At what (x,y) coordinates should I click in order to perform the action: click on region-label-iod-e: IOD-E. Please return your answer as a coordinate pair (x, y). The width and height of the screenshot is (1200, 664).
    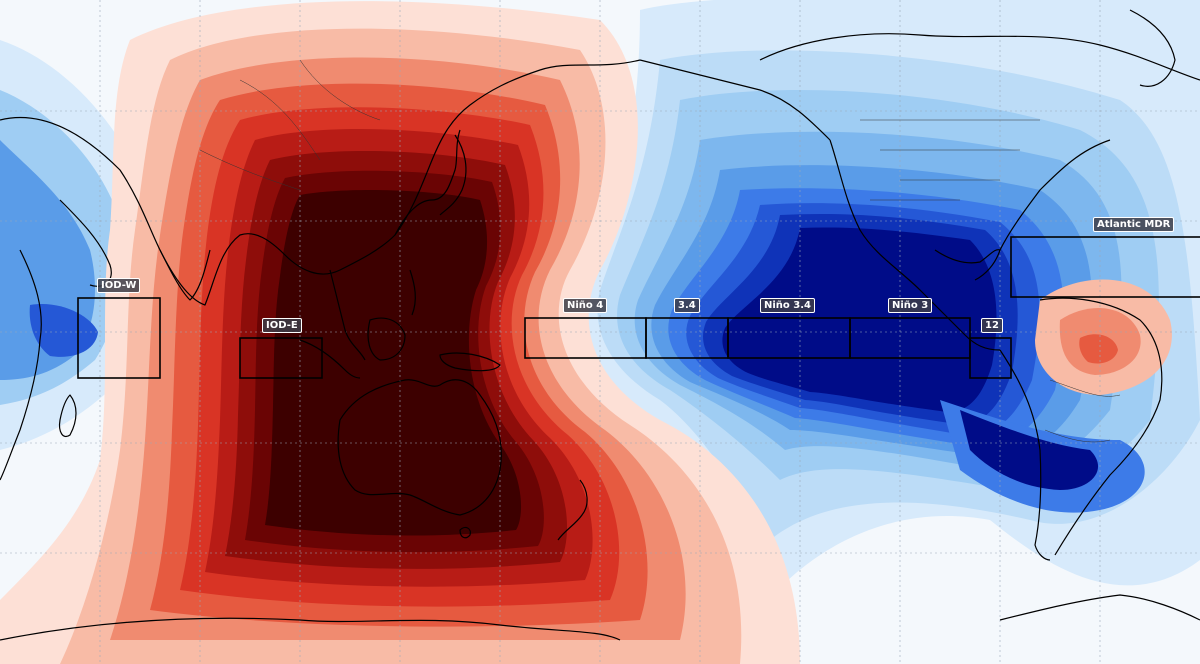
    Looking at the image, I should click on (282, 325).